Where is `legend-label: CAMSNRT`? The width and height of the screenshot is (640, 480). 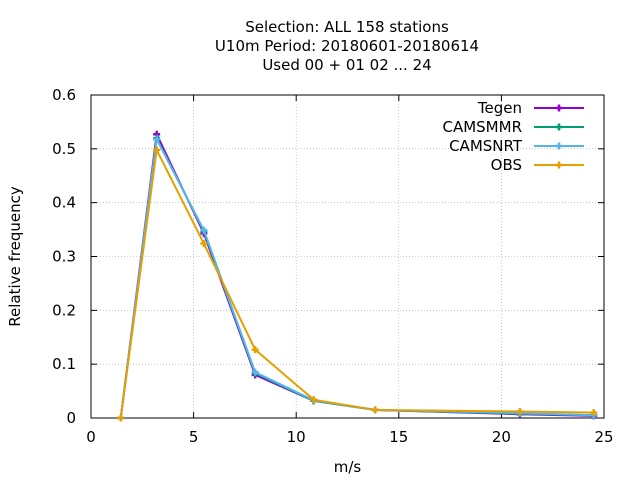 legend-label: CAMSNRT is located at coordinates (486, 146).